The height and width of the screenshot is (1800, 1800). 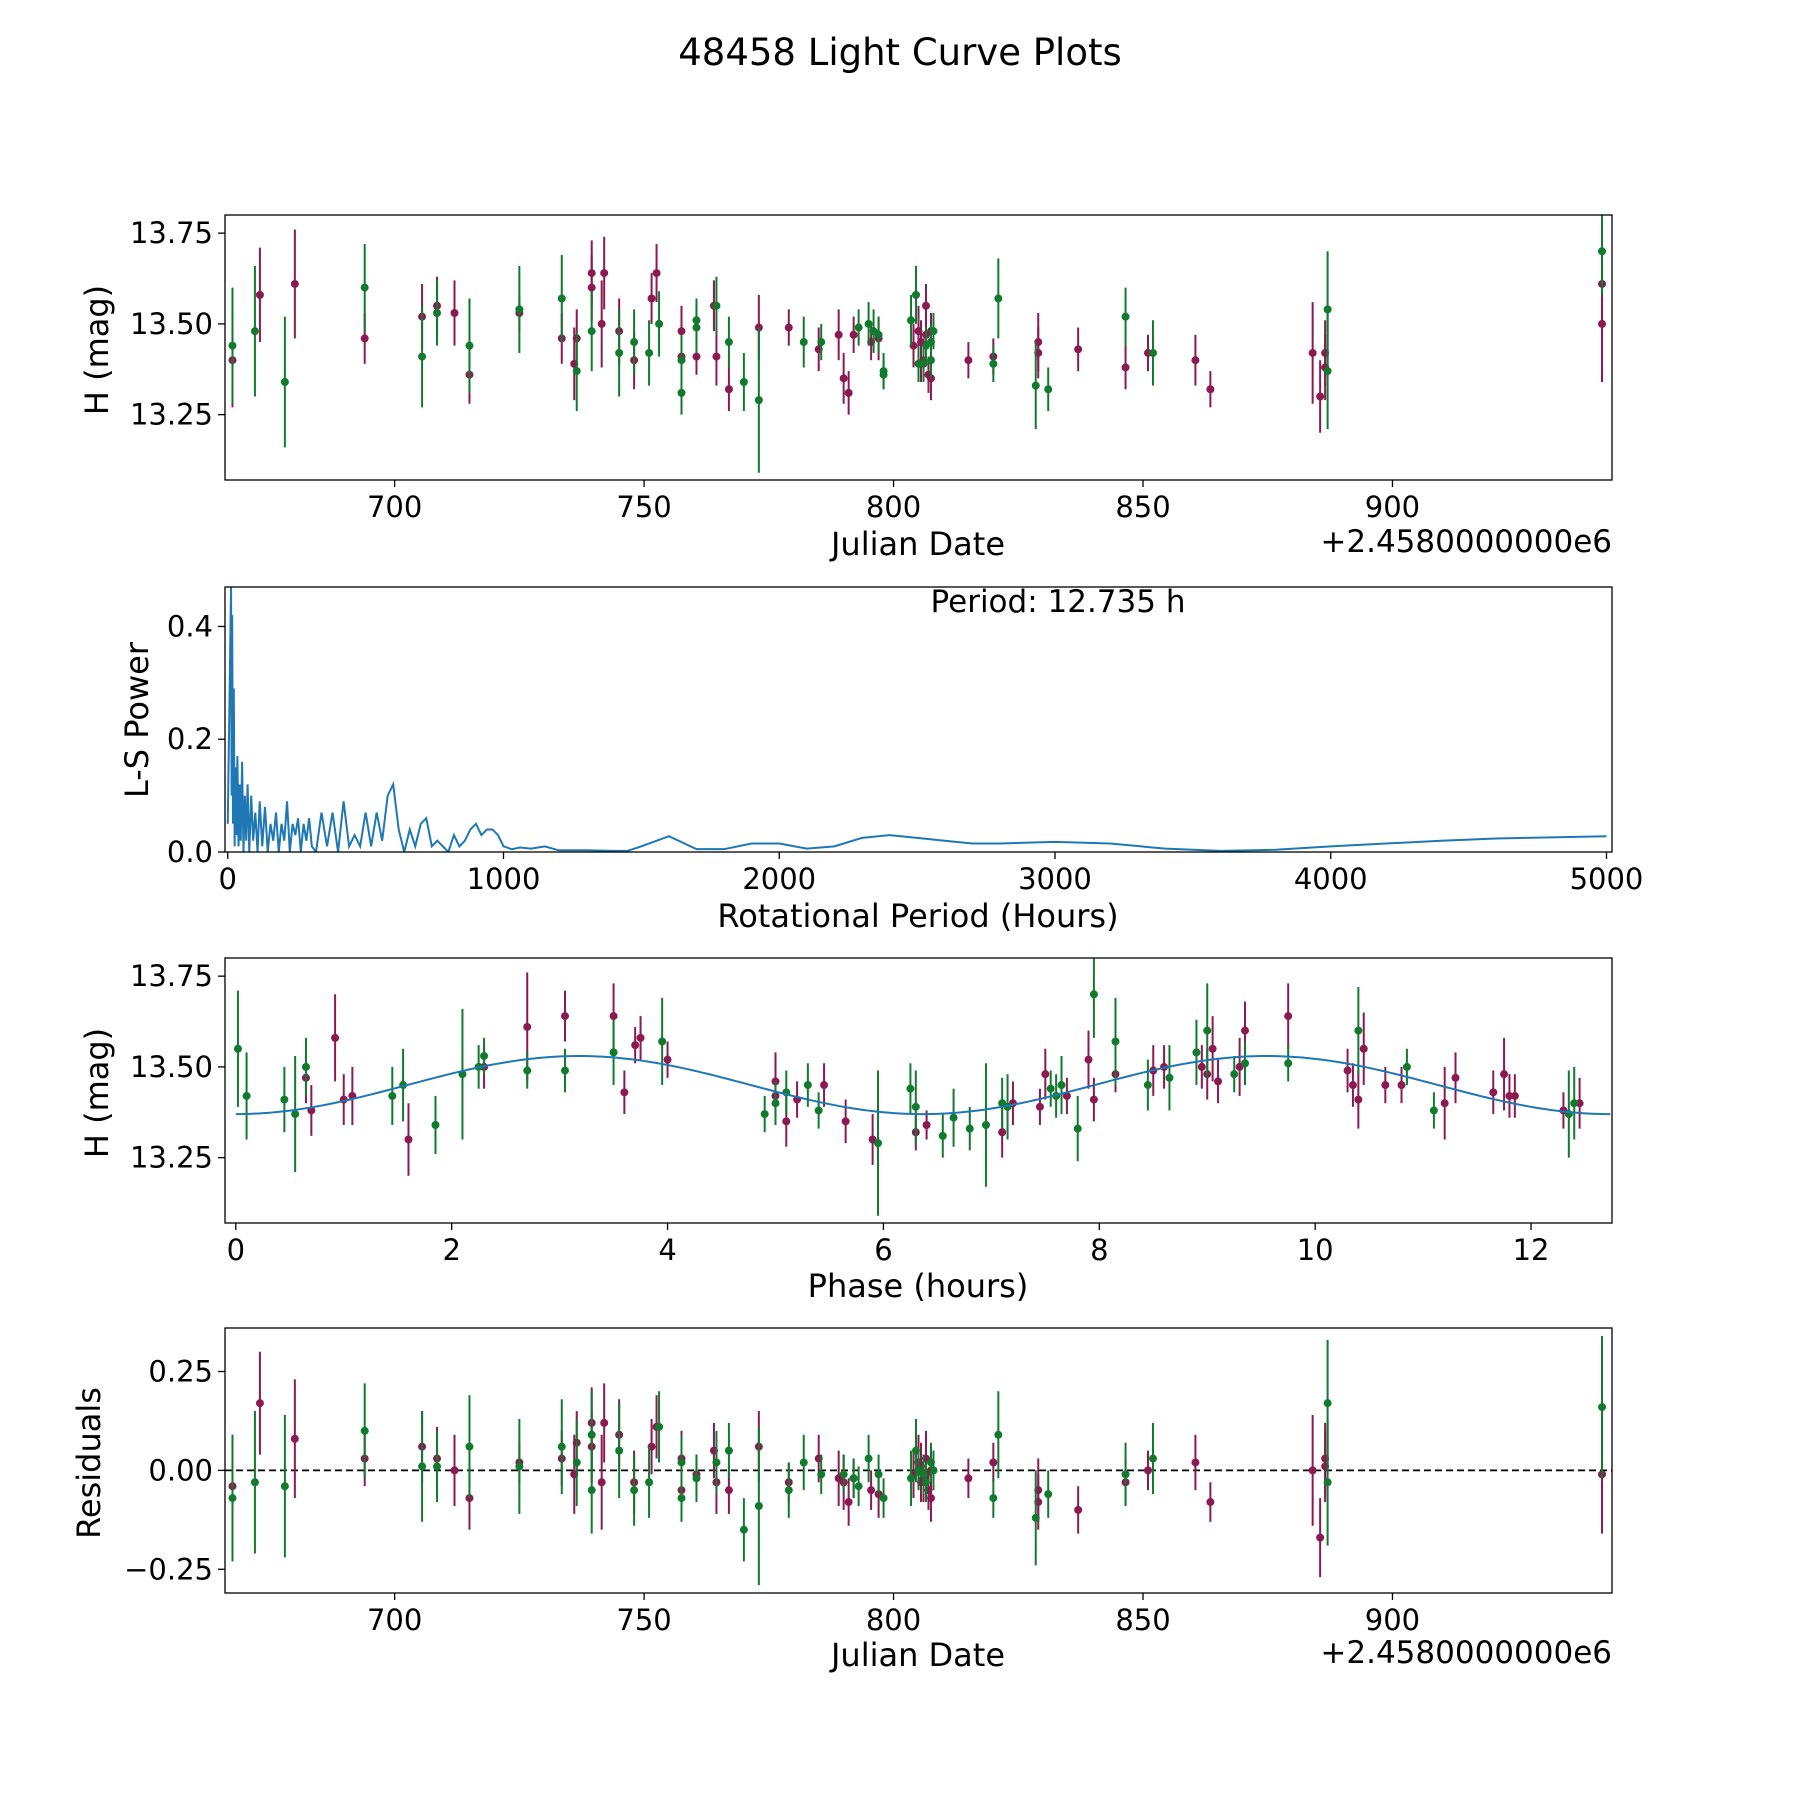 I want to click on lightcurve-xtick-label: 900, so click(x=1392, y=507).